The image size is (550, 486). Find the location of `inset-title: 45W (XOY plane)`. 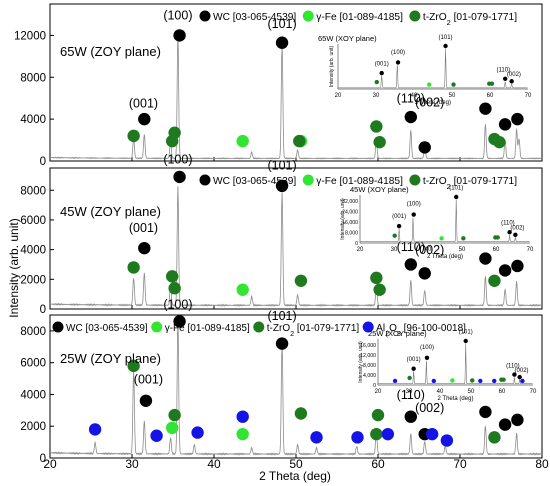

inset-title: 45W (XOY plane) is located at coordinates (379, 189).